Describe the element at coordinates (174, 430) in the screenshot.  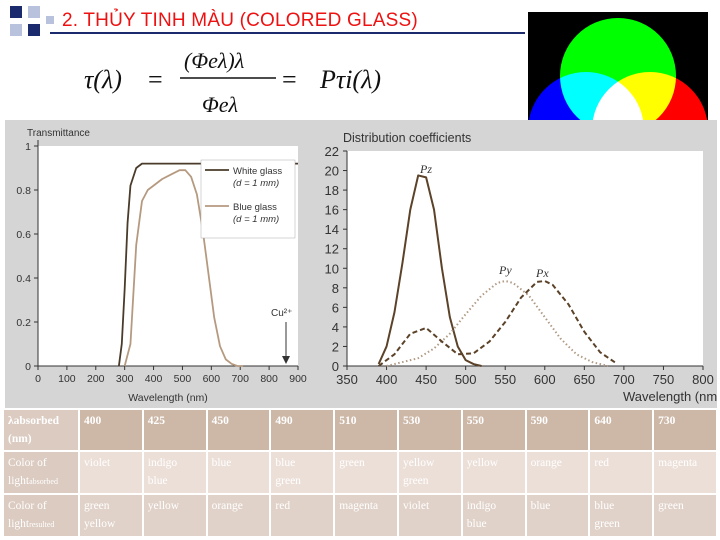
I see `cell-wavelength: 425` at that location.